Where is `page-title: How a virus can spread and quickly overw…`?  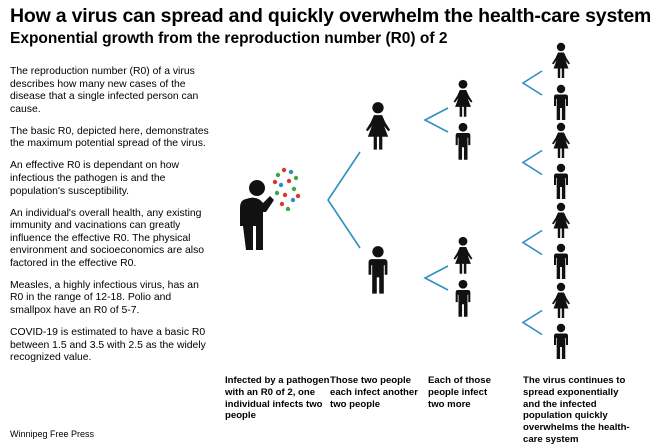 page-title: How a virus can spread and quickly overw… is located at coordinates (330, 16).